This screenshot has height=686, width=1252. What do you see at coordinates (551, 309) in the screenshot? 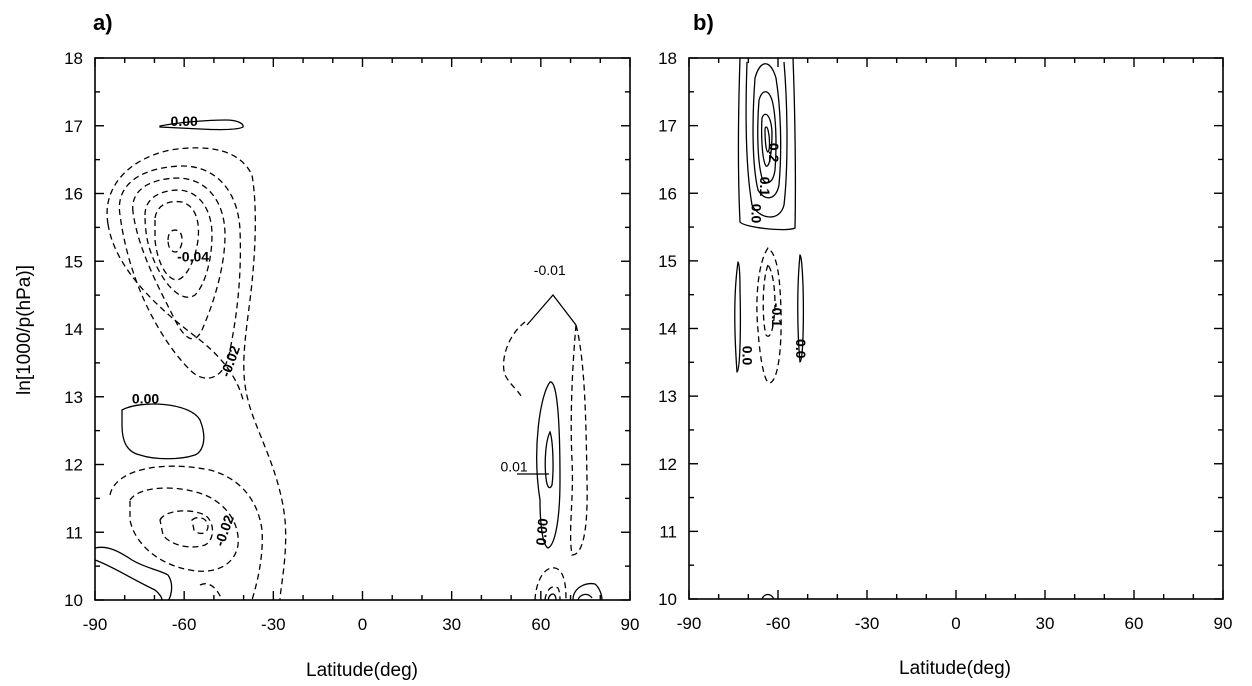
I see `callout-leader` at bounding box center [551, 309].